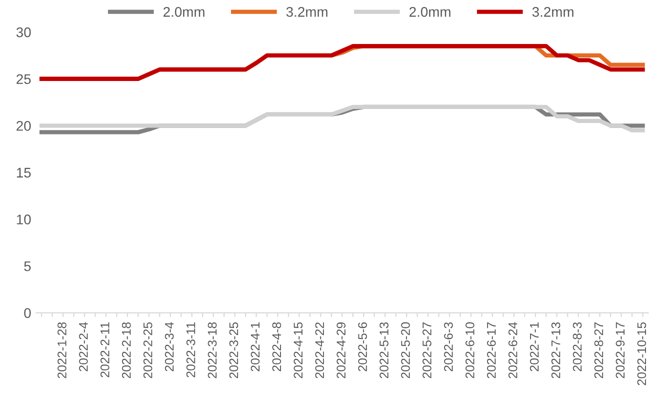  What do you see at coordinates (233, 350) in the screenshot?
I see `x-tick-label: 2022-3-25` at bounding box center [233, 350].